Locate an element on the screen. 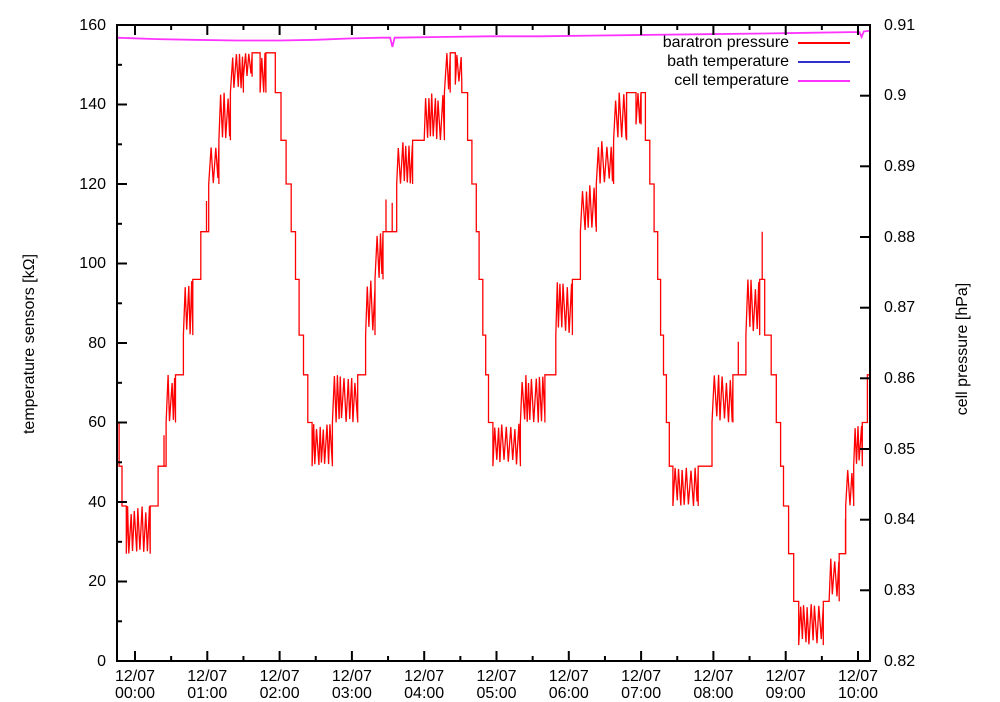 This screenshot has width=1000, height=702. series-cell-temperature is located at coordinates (493, 38).